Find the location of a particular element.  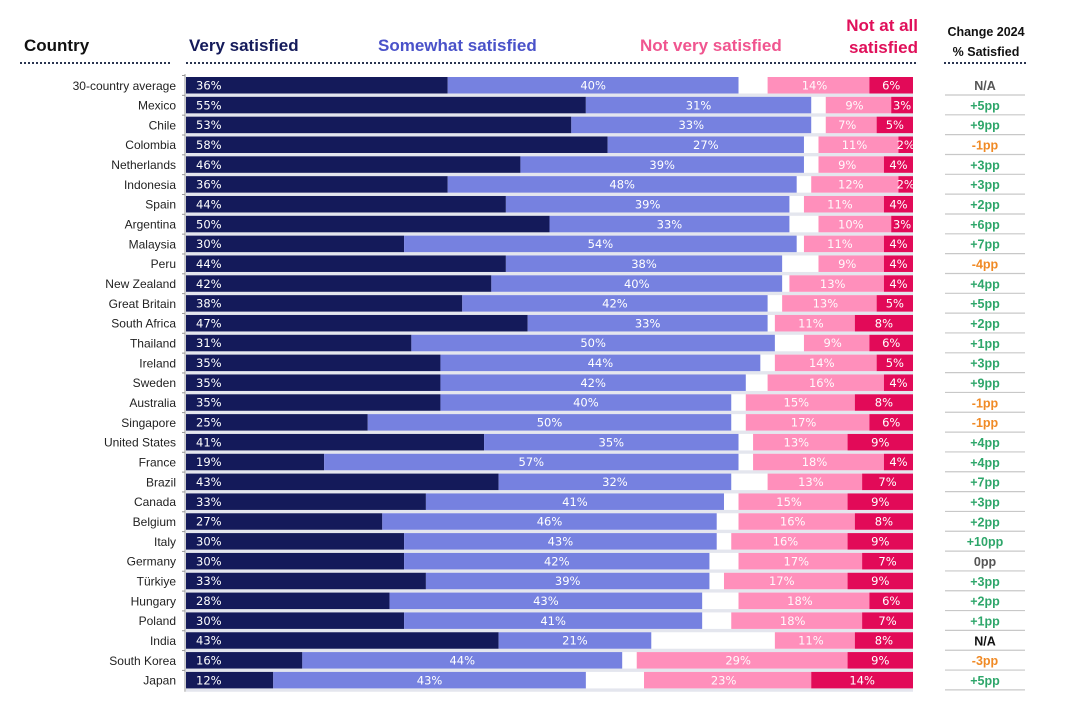

data-label-very-satisfied: 30% is located at coordinates (209, 244).